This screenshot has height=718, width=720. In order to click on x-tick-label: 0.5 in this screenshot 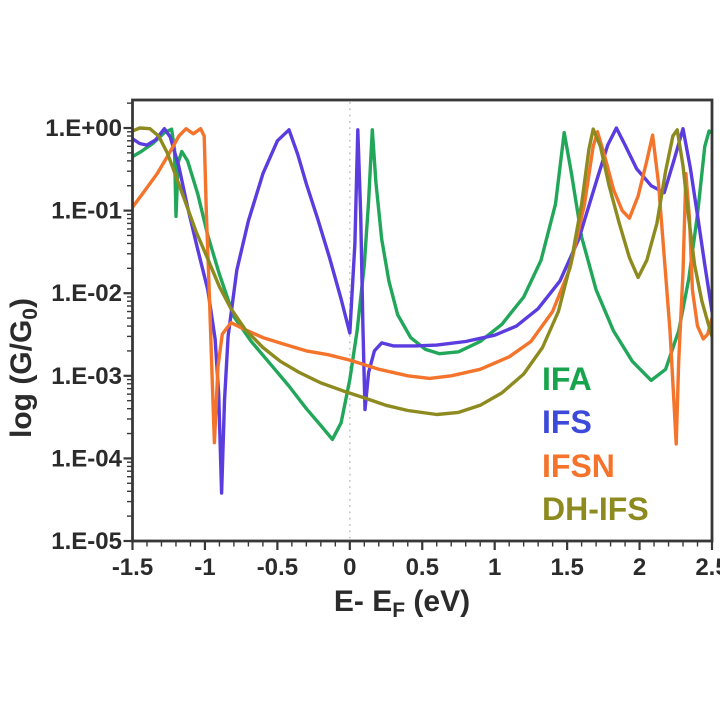, I will do `click(422, 567)`.